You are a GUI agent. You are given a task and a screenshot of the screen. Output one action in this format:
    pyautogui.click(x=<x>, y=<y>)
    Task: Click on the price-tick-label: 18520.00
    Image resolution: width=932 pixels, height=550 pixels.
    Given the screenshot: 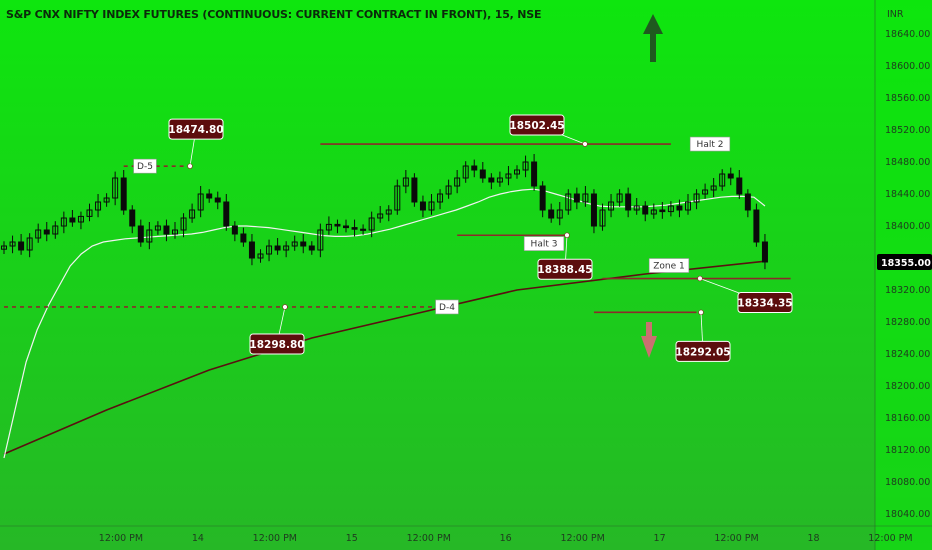 What is the action you would take?
    pyautogui.click(x=907, y=130)
    